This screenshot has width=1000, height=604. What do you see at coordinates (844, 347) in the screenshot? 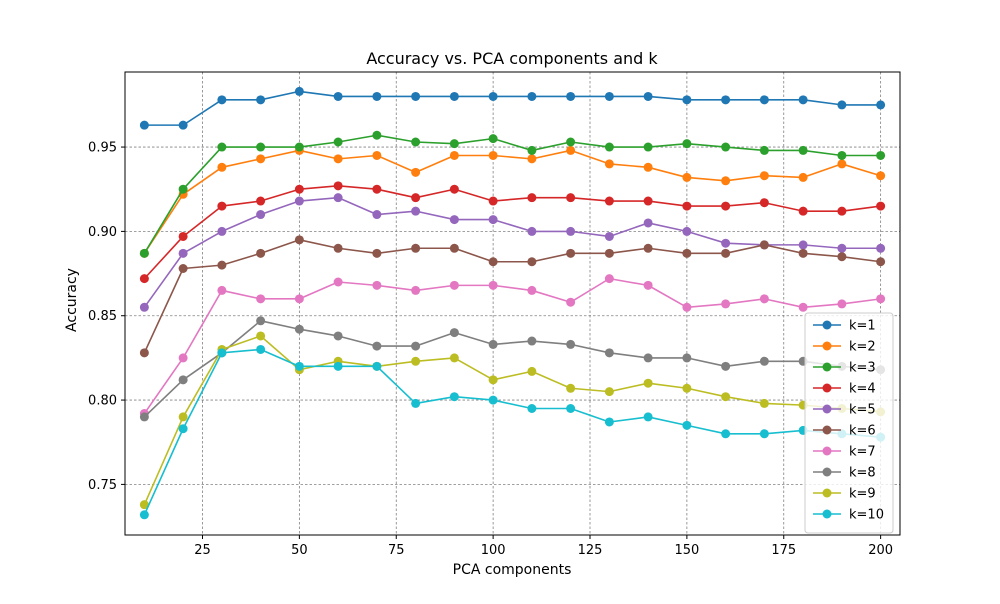
I see `legend-item: k=2` at bounding box center [844, 347].